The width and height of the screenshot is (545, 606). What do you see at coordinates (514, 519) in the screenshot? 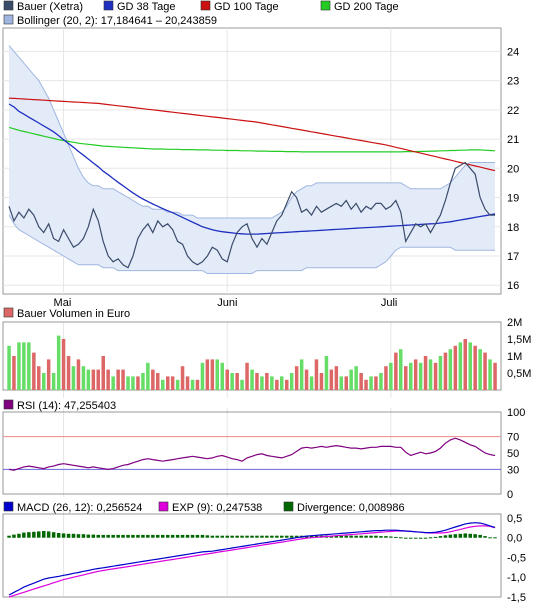
I see `y-tick-label: 0,5` at bounding box center [514, 519].